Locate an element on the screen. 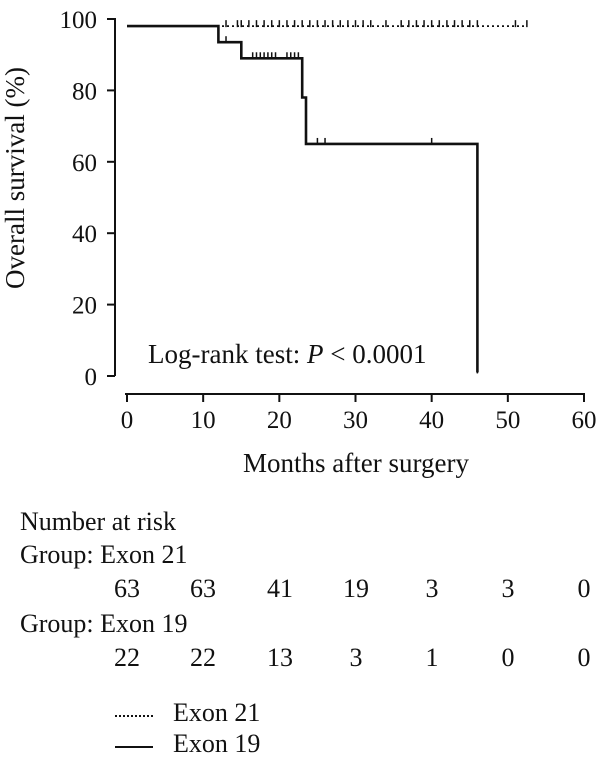 This screenshot has height=767, width=600. y-tick-label: 0 is located at coordinates (91, 377).